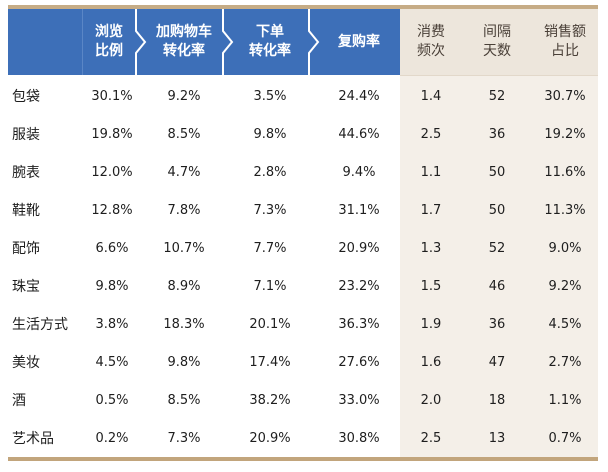 This screenshot has width=608, height=472. What do you see at coordinates (497, 438) in the screenshot?
I see `cell-interval-days: 13` at bounding box center [497, 438].